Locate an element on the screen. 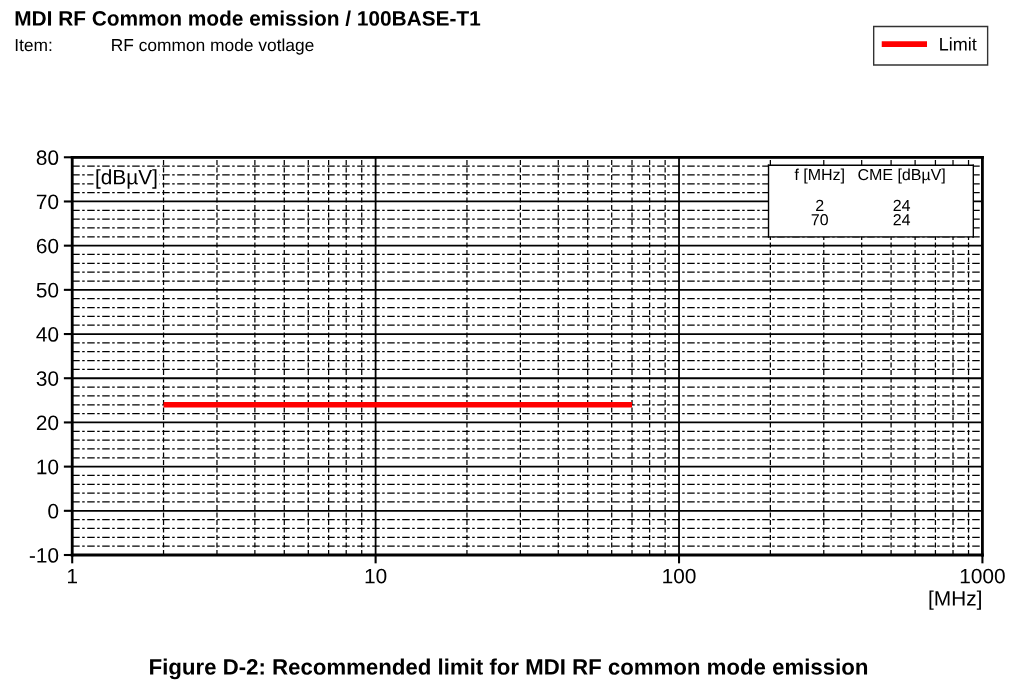 This screenshot has width=1017, height=699. annotation: 2 is located at coordinates (820, 205).